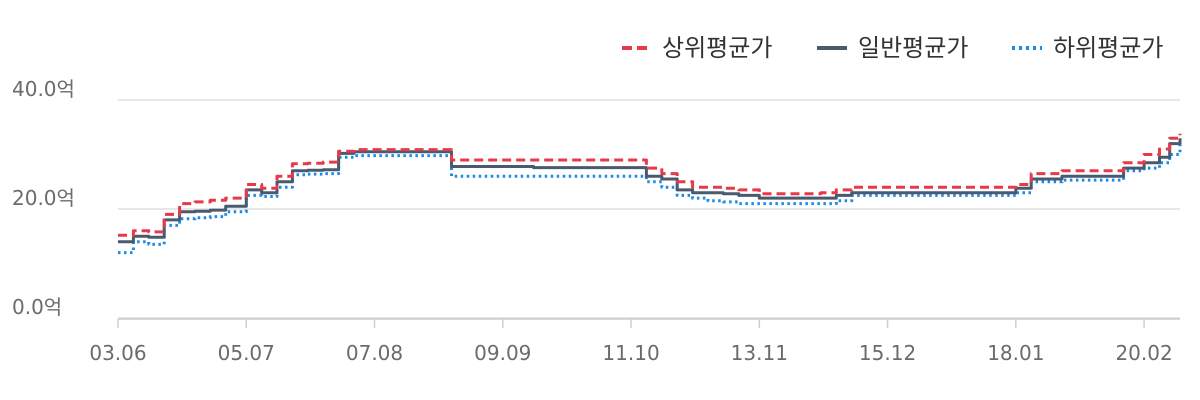 Image resolution: width=1200 pixels, height=400 pixels. I want to click on x-tick-label: 09.09, so click(502, 353).